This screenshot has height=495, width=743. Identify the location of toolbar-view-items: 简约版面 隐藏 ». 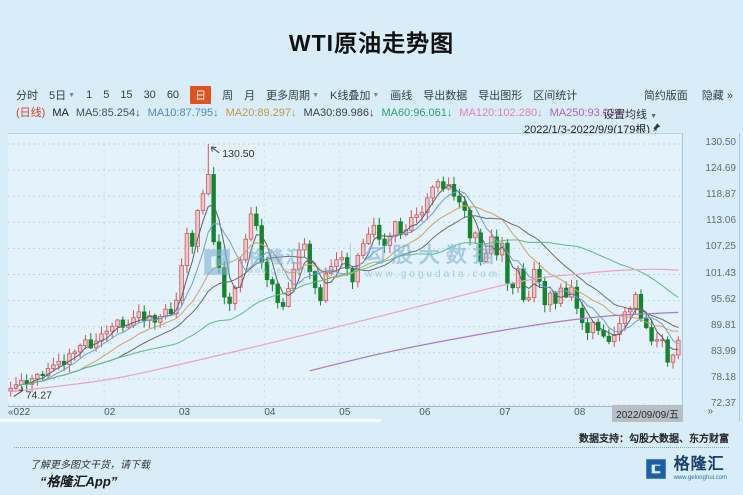
(681, 95).